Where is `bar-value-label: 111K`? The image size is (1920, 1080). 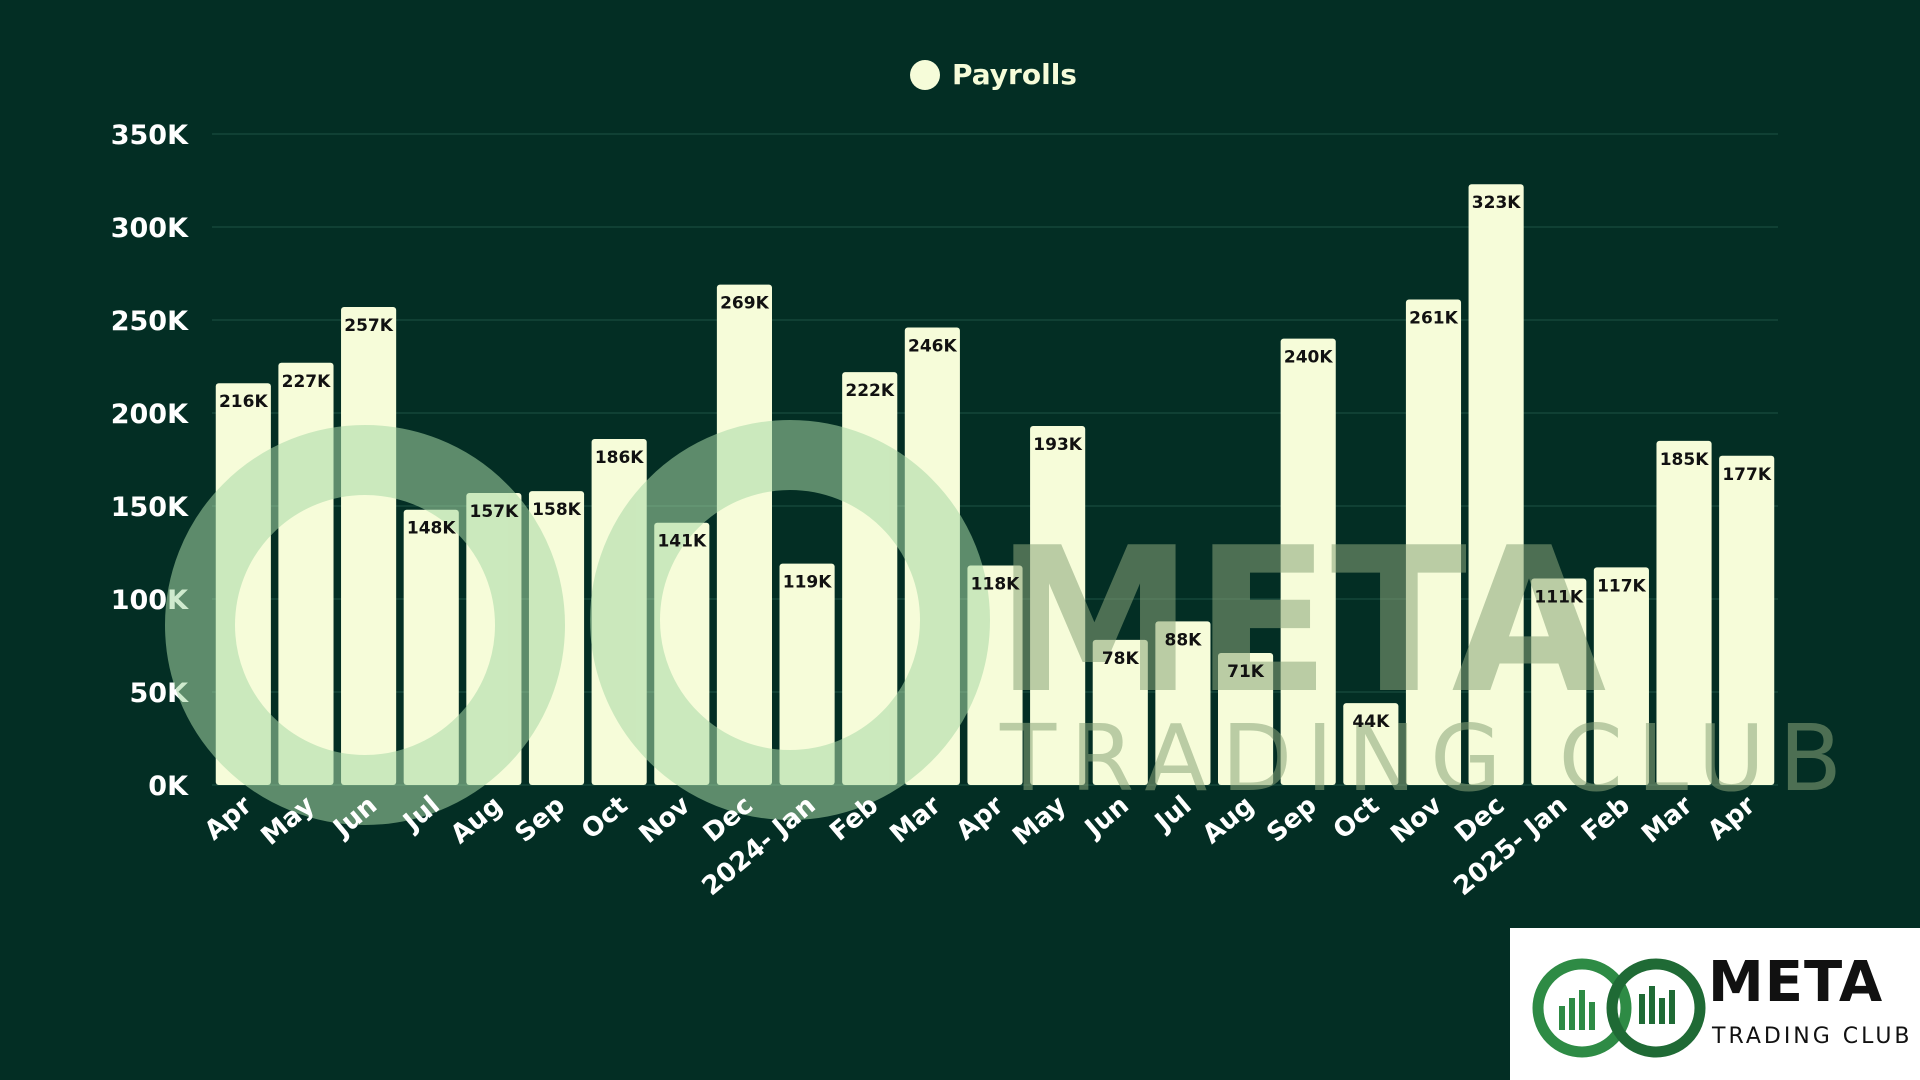
bar-value-label: 111K is located at coordinates (1558, 598).